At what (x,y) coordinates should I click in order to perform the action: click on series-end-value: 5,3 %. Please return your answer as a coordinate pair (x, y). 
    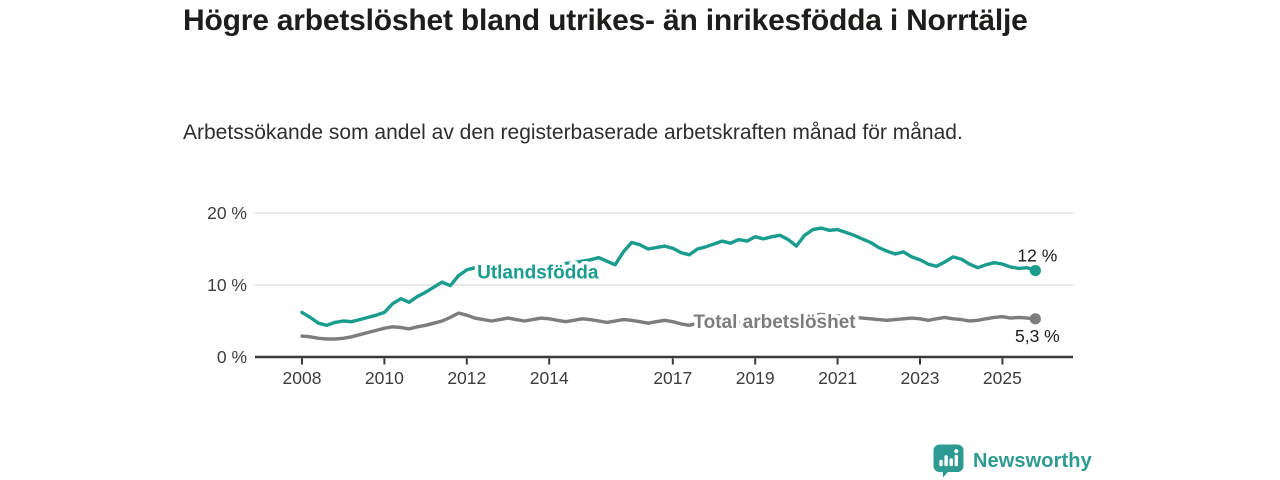
    Looking at the image, I should click on (1037, 336).